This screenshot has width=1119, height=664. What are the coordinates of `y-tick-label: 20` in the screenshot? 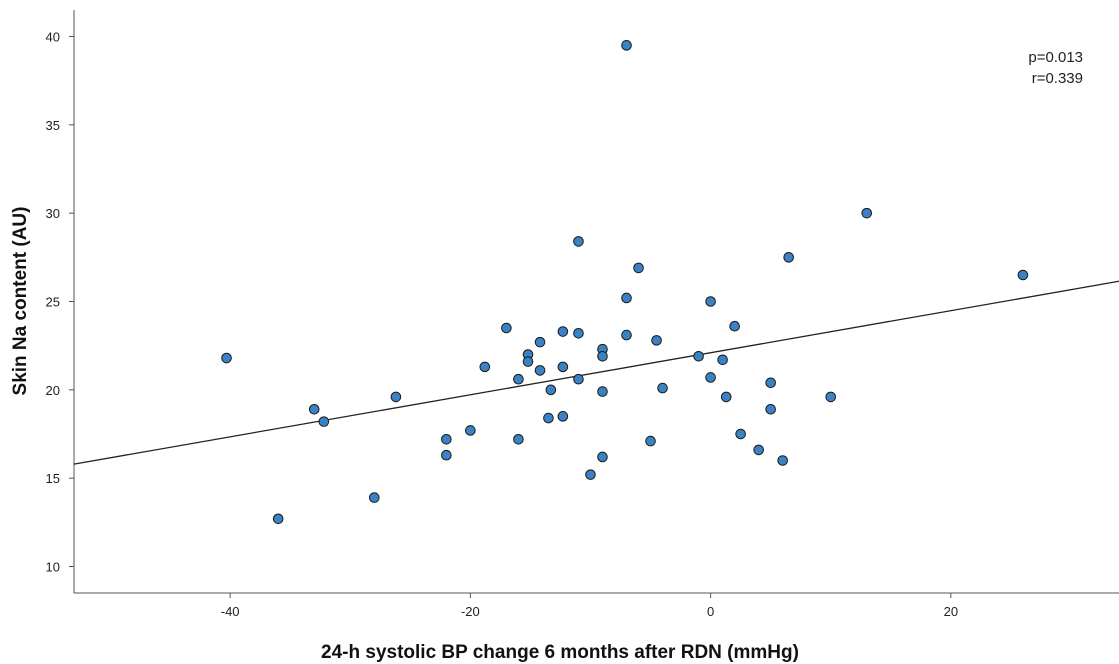 It's located at (53, 390).